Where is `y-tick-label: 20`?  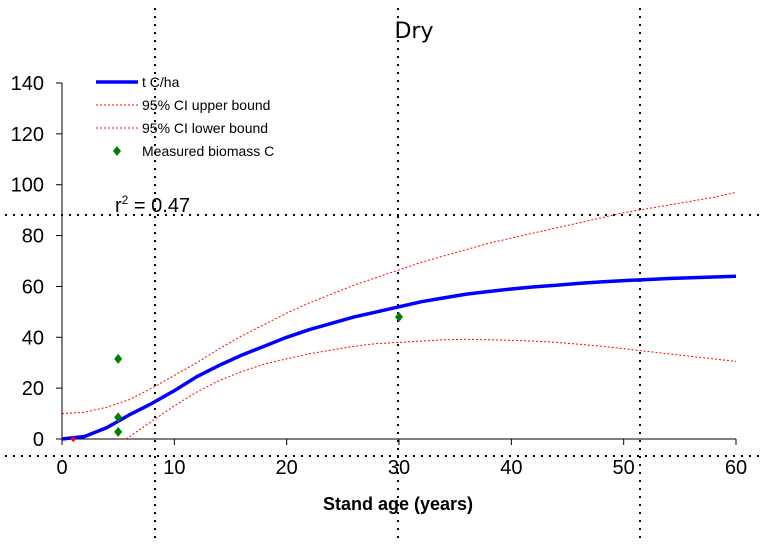 y-tick-label: 20 is located at coordinates (33, 389).